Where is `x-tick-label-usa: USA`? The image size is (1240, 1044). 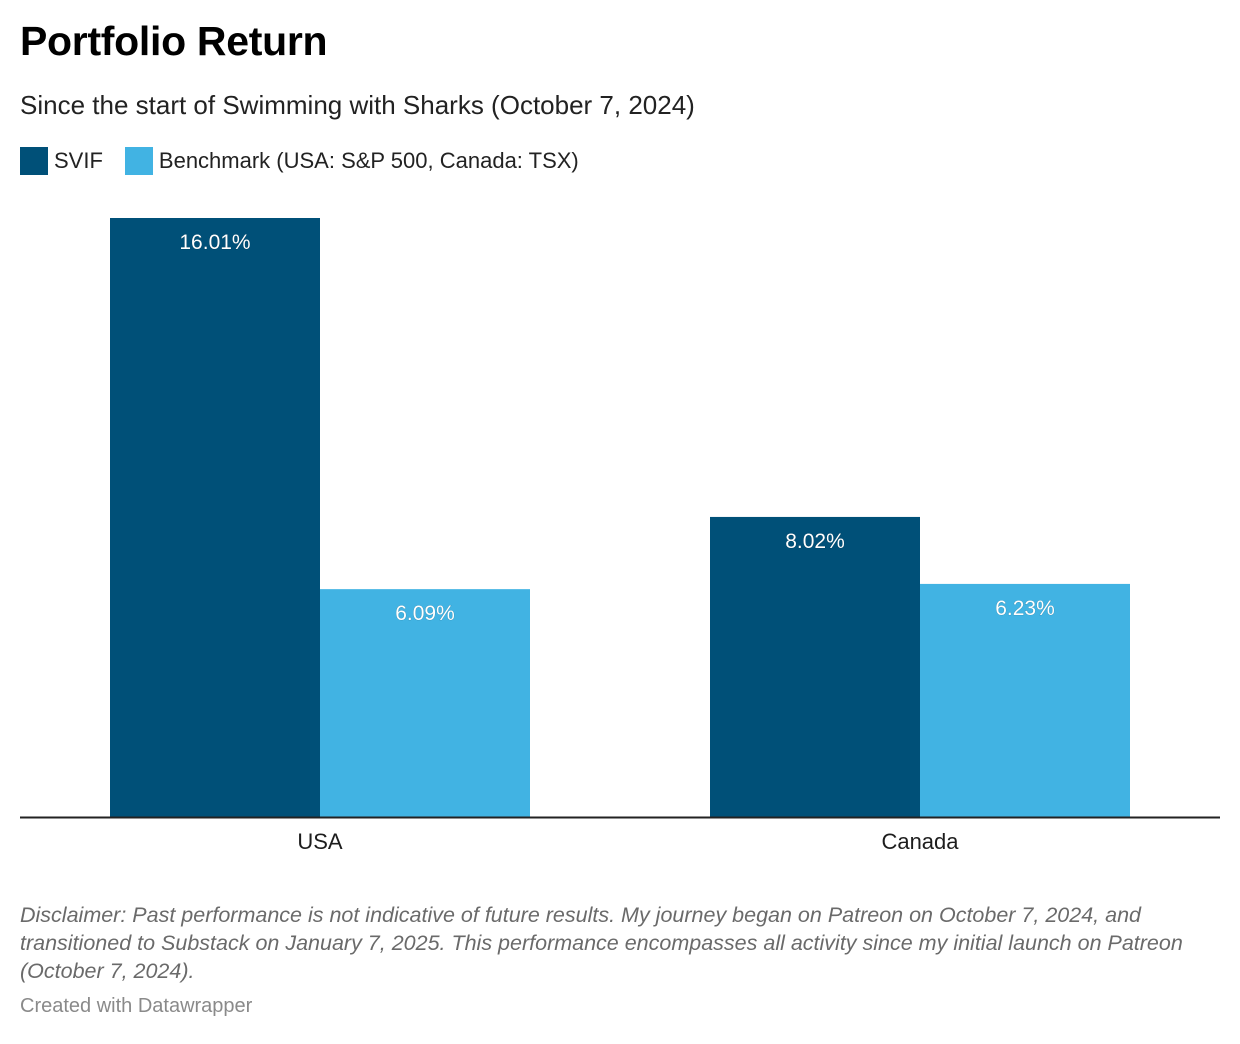
x-tick-label-usa: USA is located at coordinates (320, 841).